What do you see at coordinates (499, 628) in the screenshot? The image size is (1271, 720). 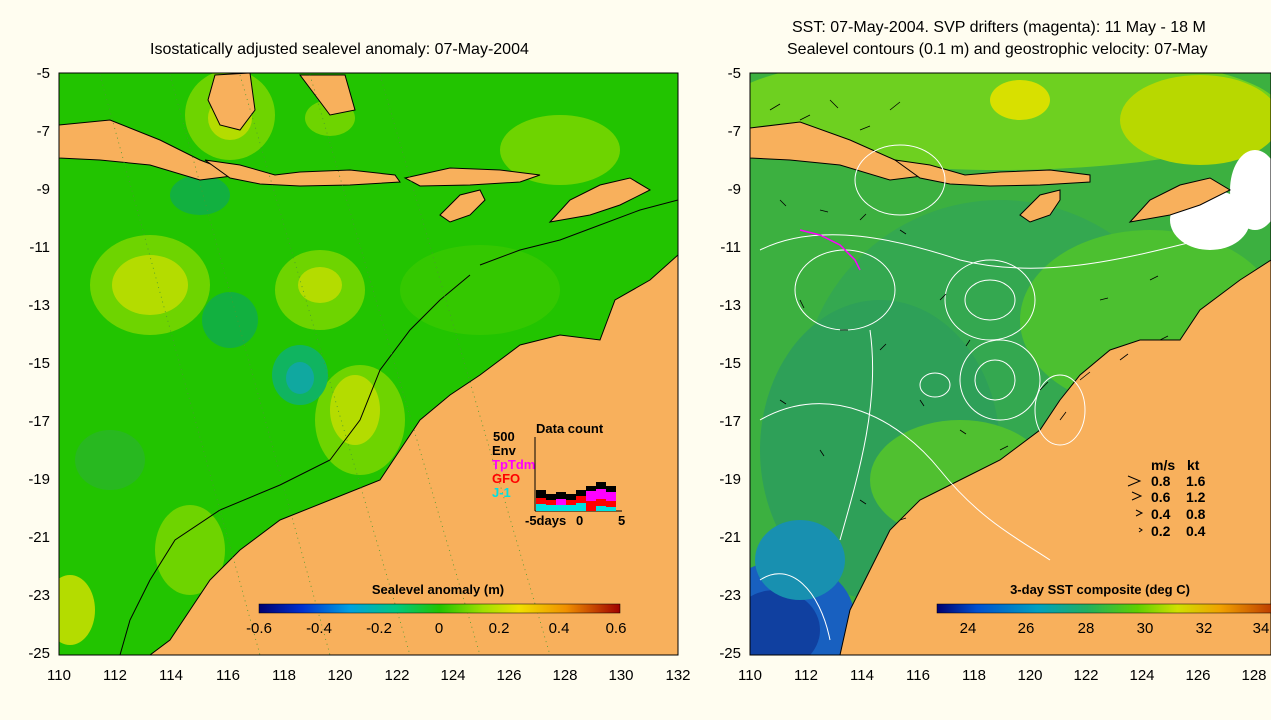 I see `sla-colorbar-tick: 0.2` at bounding box center [499, 628].